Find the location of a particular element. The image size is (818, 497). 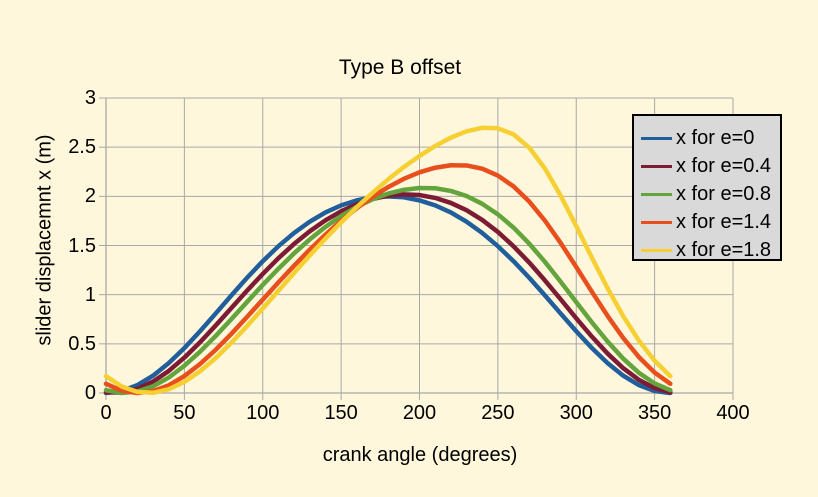

x-tick-label: 300 is located at coordinates (576, 413).